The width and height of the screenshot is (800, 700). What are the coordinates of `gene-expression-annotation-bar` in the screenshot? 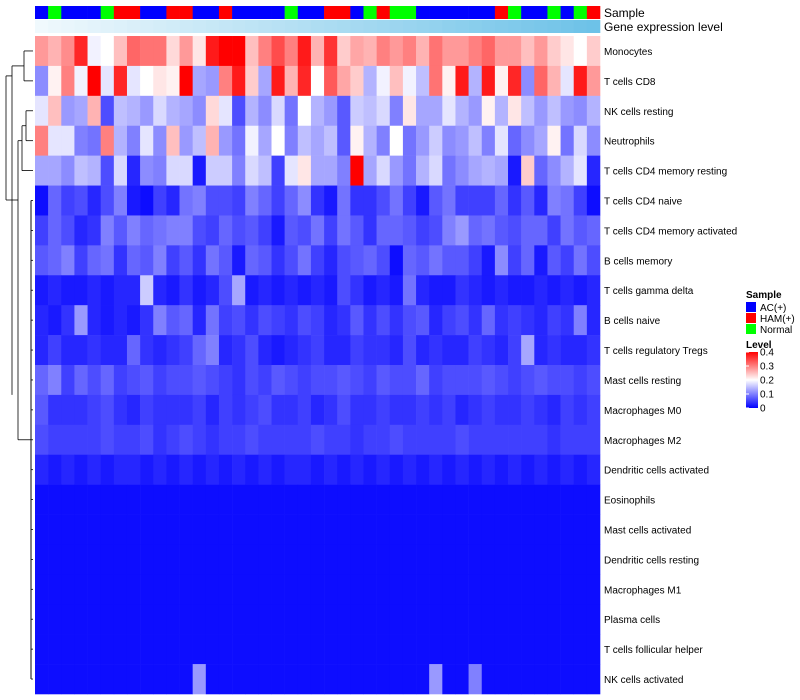 It's located at (318, 26).